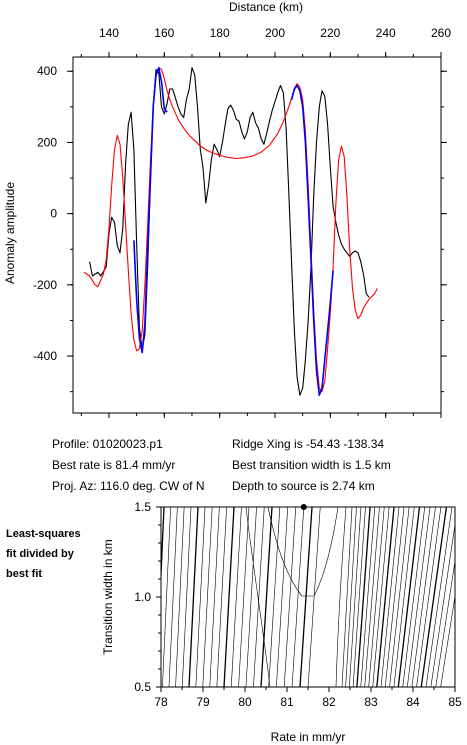 Image resolution: width=467 pixels, height=745 pixels. I want to click on info-proj-az: Proj. Az: 116.0 deg. CW of N, so click(128, 486).